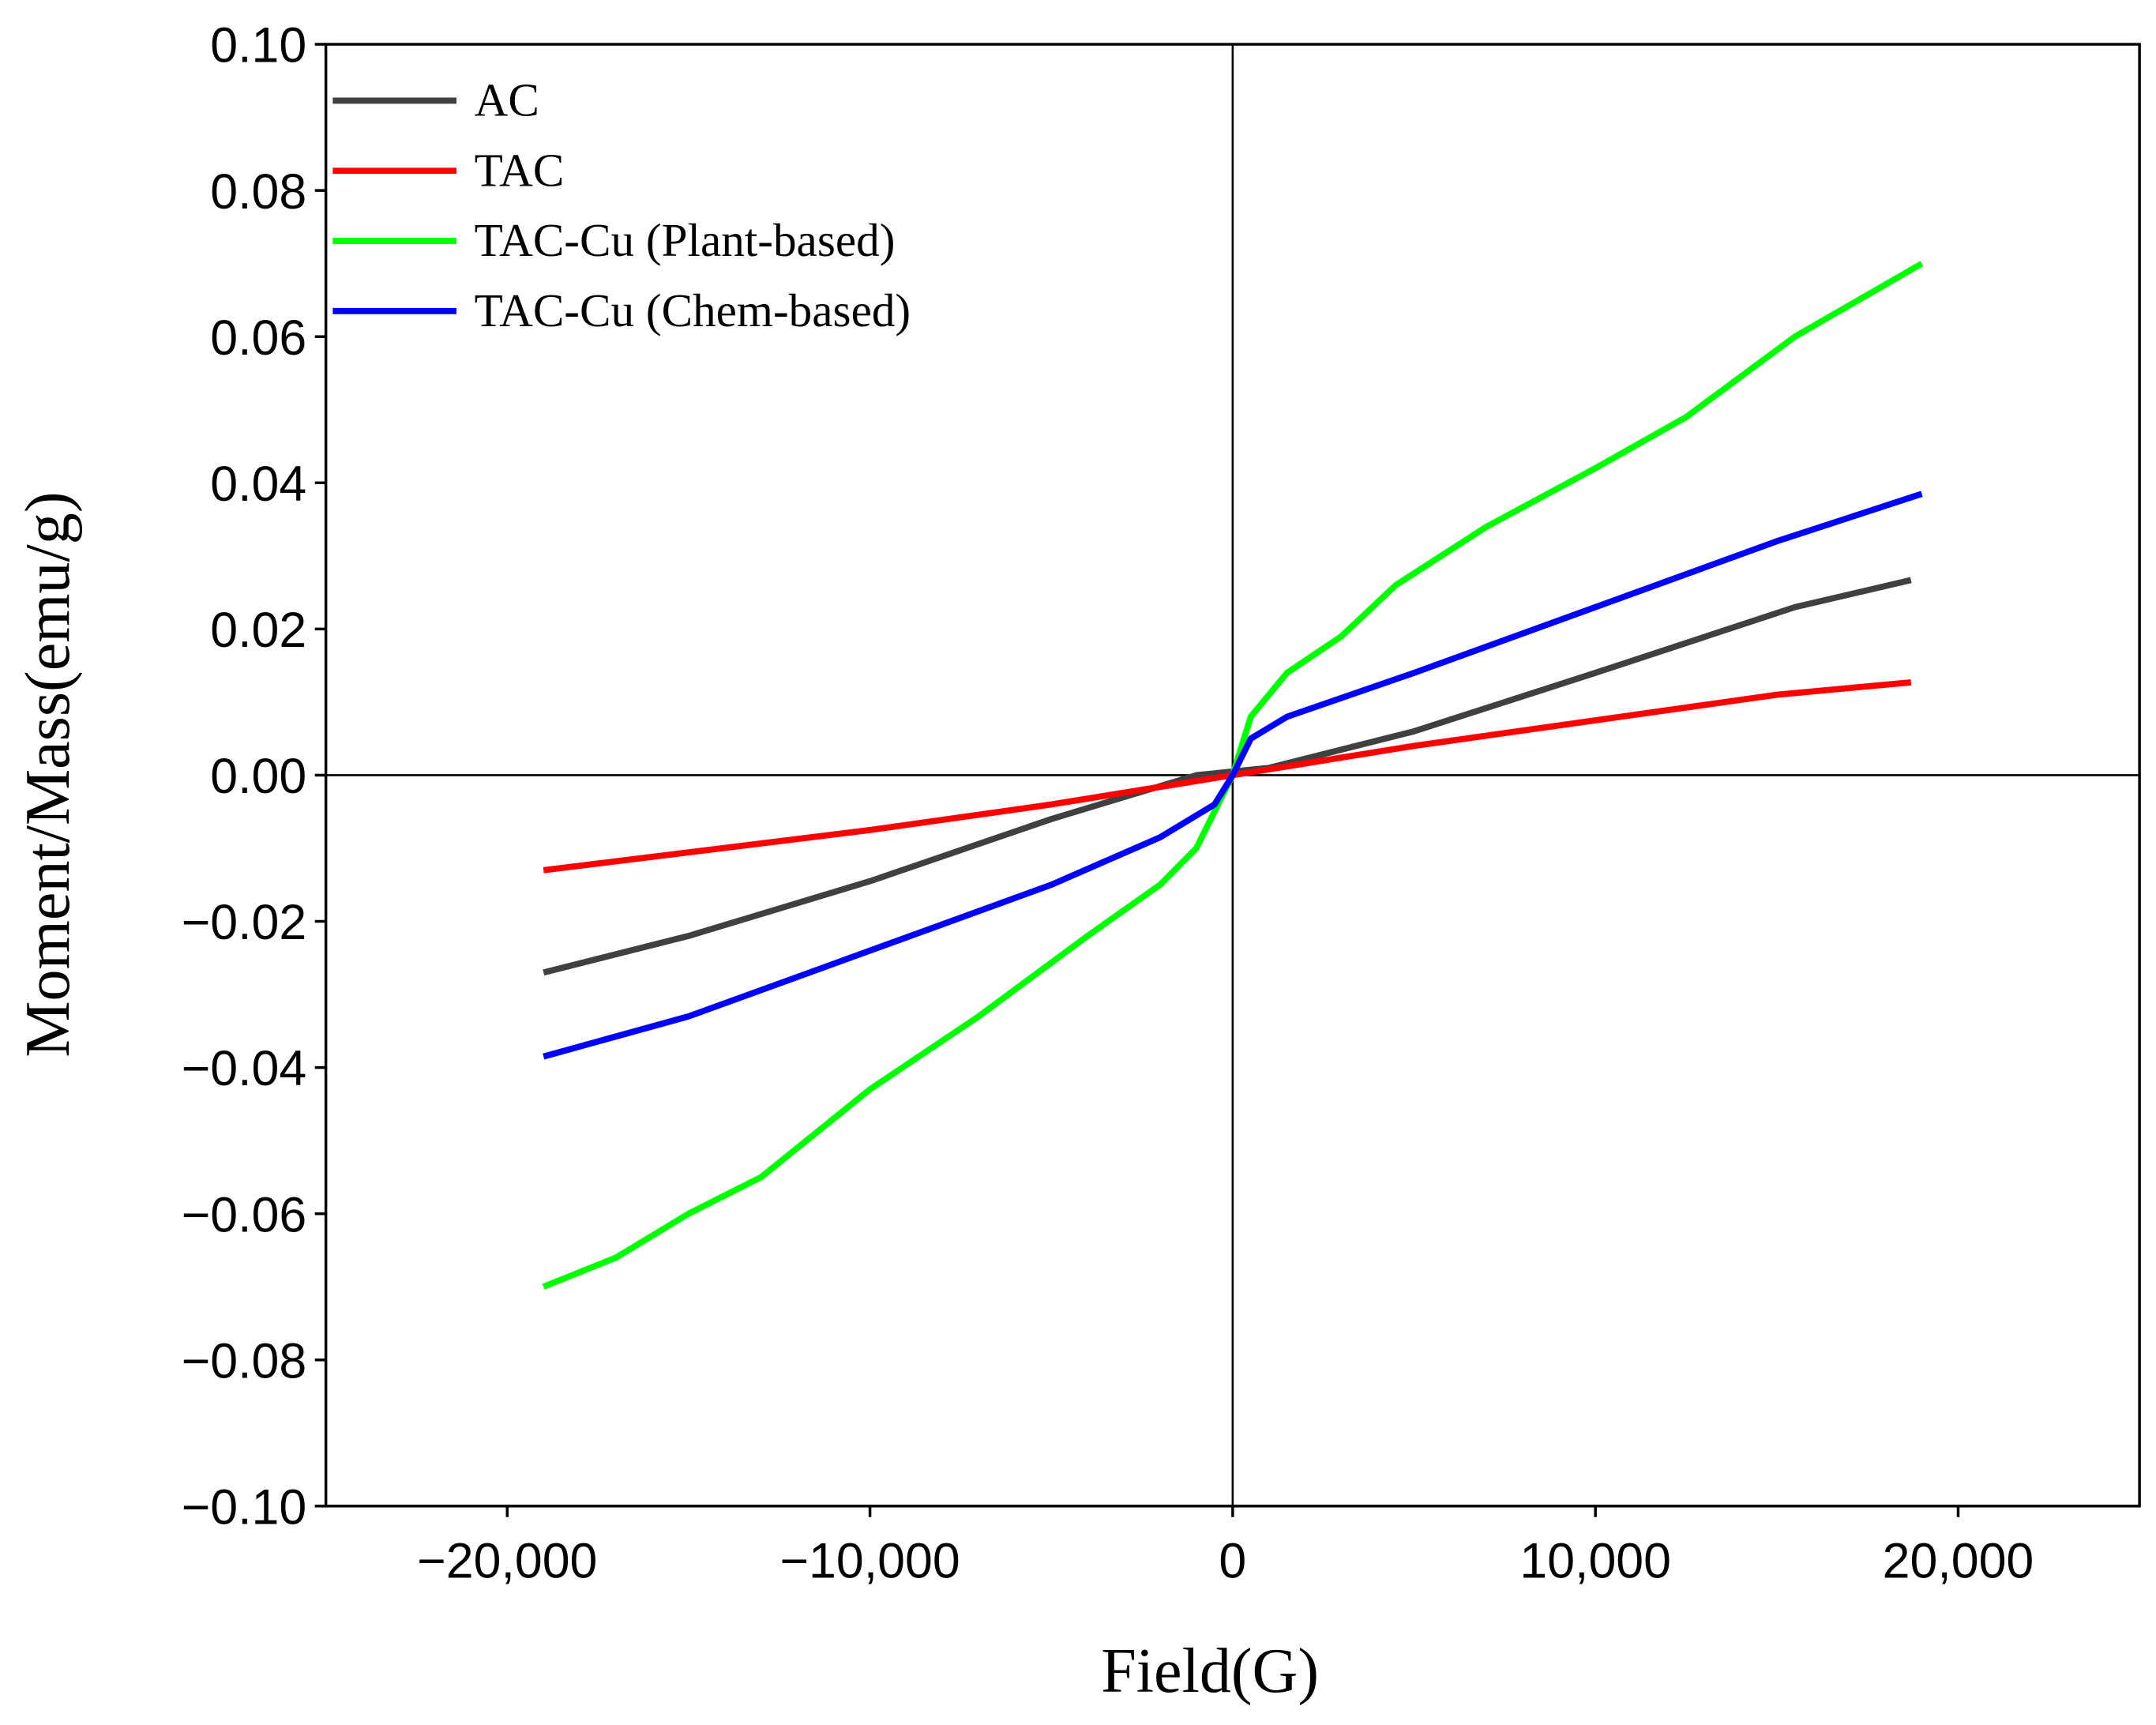 The height and width of the screenshot is (1725, 2156). What do you see at coordinates (244, 1507) in the screenshot?
I see `y-tick-label: −0.10` at bounding box center [244, 1507].